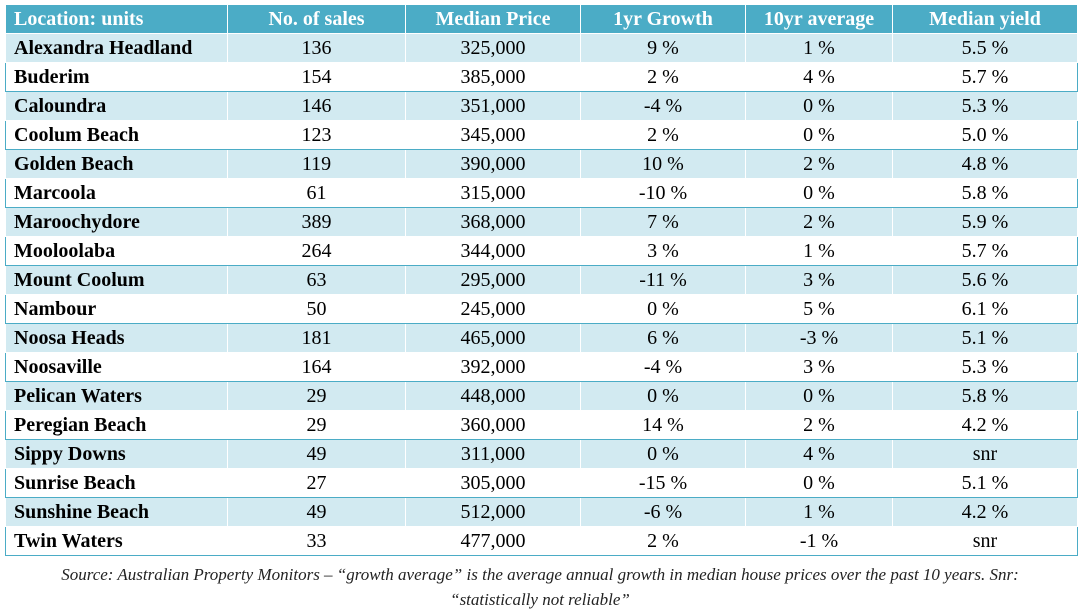 This screenshot has height=612, width=1081. I want to click on cell-location: Pelican Waters, so click(116, 396).